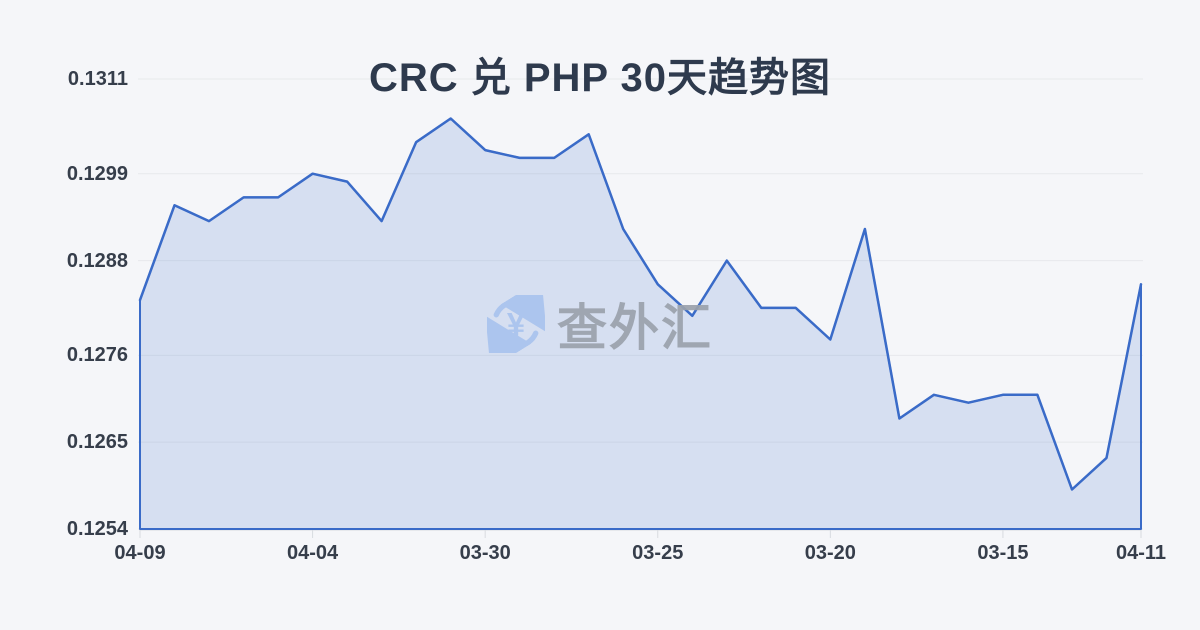 This screenshot has height=630, width=1200. Describe the element at coordinates (97, 173) in the screenshot. I see `y-axis-label: 0.1299` at that location.